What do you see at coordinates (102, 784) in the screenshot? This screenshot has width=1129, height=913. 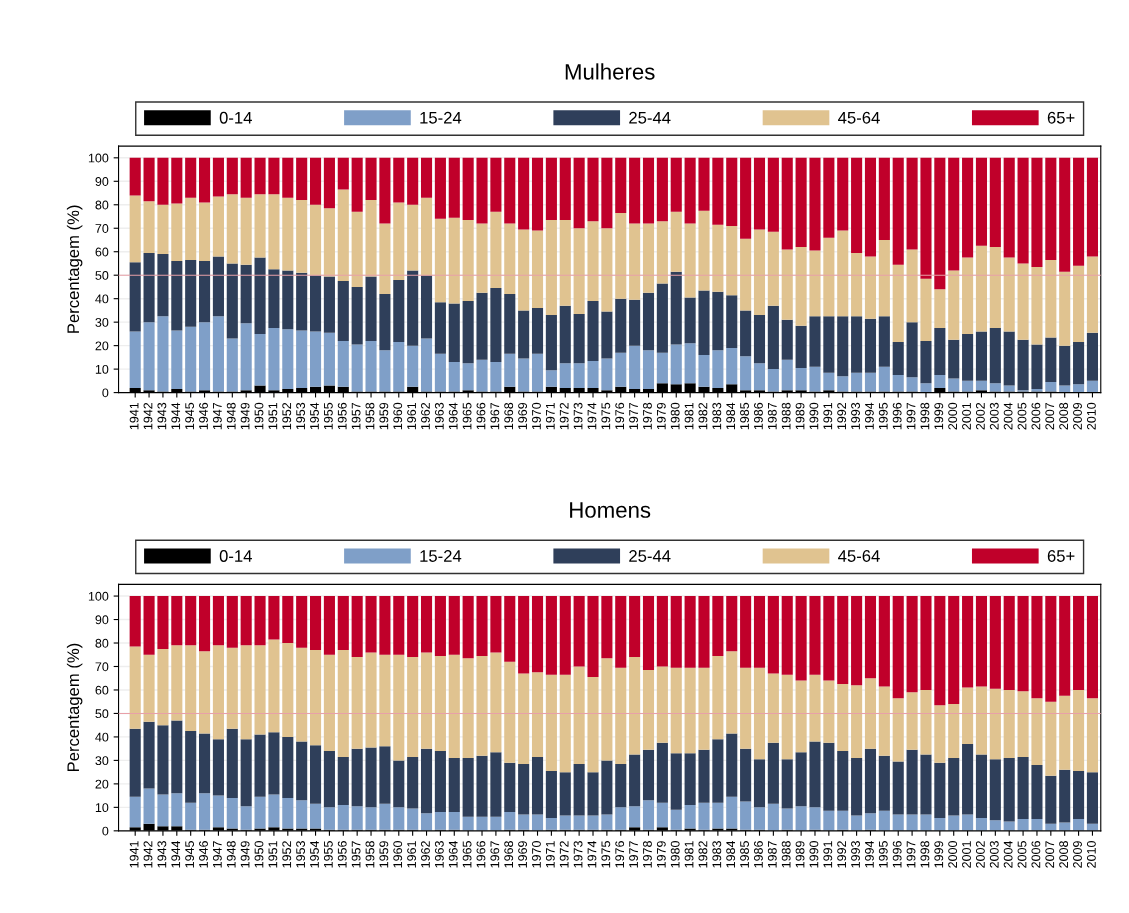 I see `y-tick-label: 20` at bounding box center [102, 784].